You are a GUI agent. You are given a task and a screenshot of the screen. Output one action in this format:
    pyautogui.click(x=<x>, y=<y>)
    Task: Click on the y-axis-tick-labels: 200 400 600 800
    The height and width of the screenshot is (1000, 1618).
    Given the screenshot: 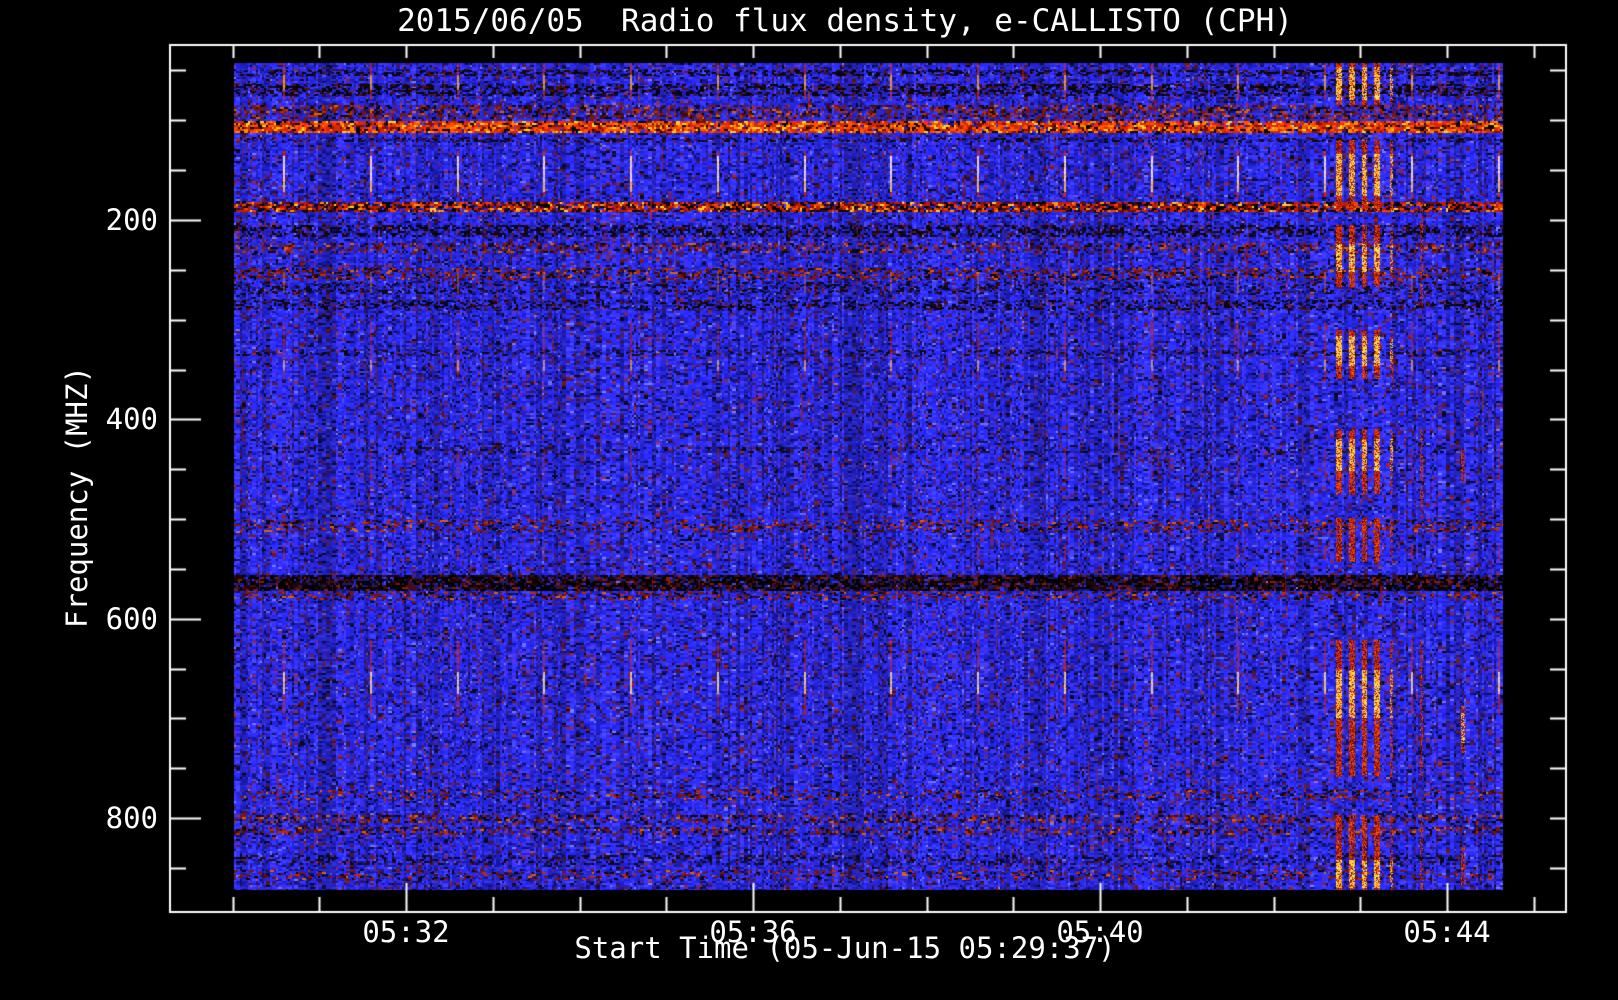 What is the action you would take?
    pyautogui.click(x=85, y=500)
    